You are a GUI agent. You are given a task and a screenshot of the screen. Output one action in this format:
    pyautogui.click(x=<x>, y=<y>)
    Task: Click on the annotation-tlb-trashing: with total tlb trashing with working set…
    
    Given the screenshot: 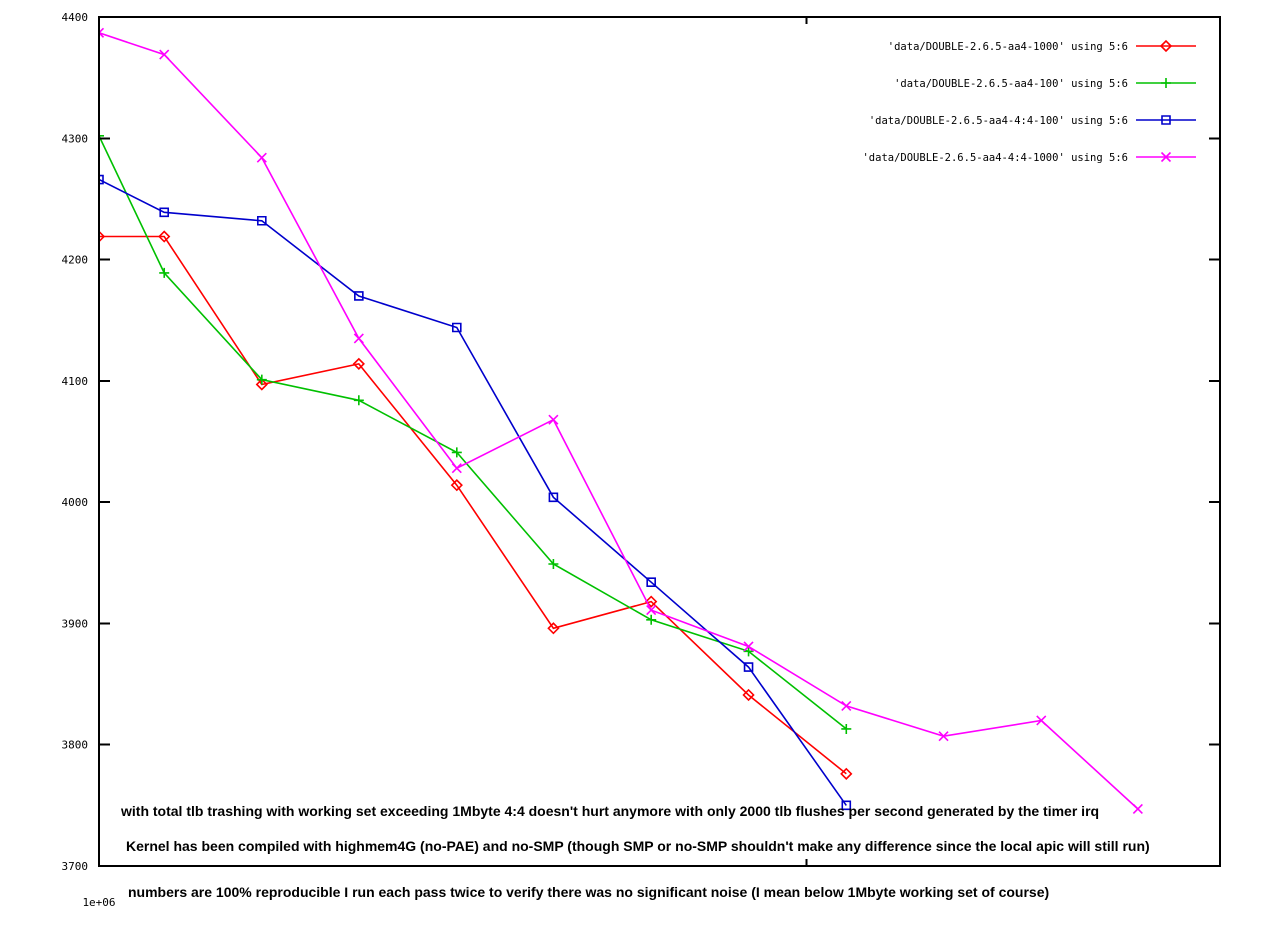 What is the action you would take?
    pyautogui.click(x=610, y=811)
    